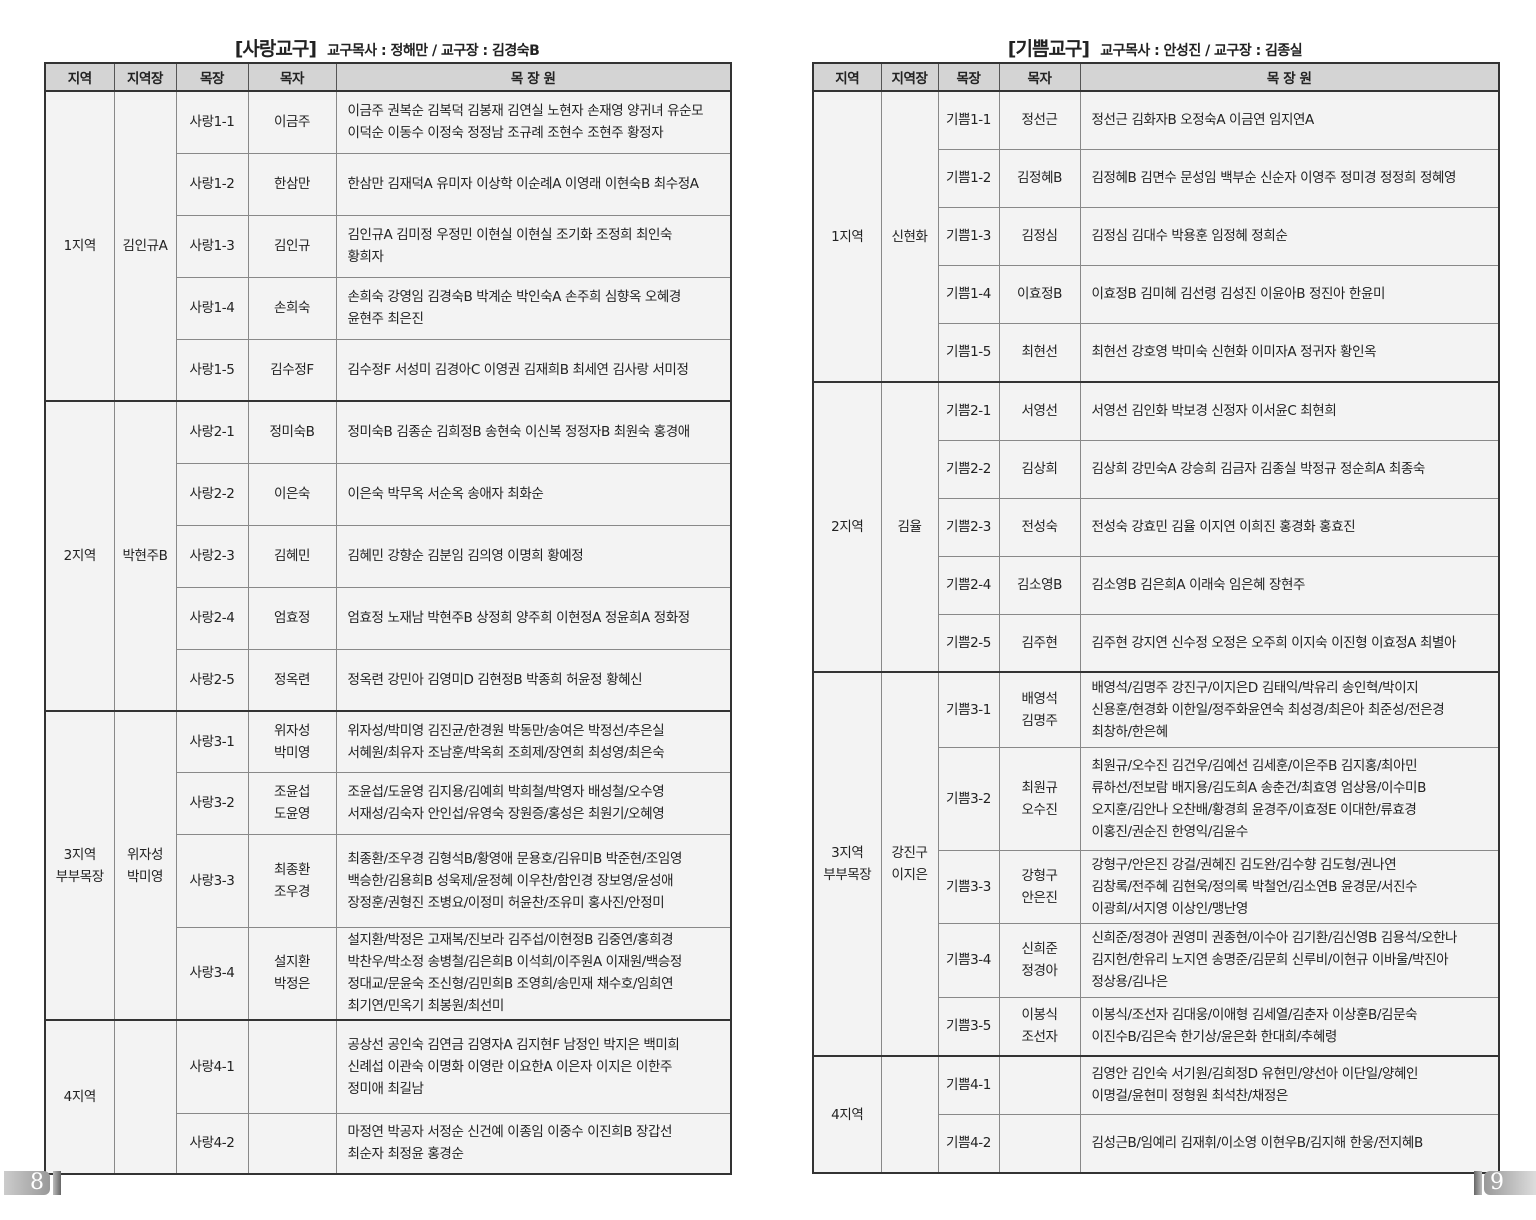 This screenshot has height=1220, width=1536. I want to click on table-row: 기쁨1-5 최현선 최현선 강호영 박미숙 신현화 이미자A 정귀자 황인옥, so click(1156, 352).